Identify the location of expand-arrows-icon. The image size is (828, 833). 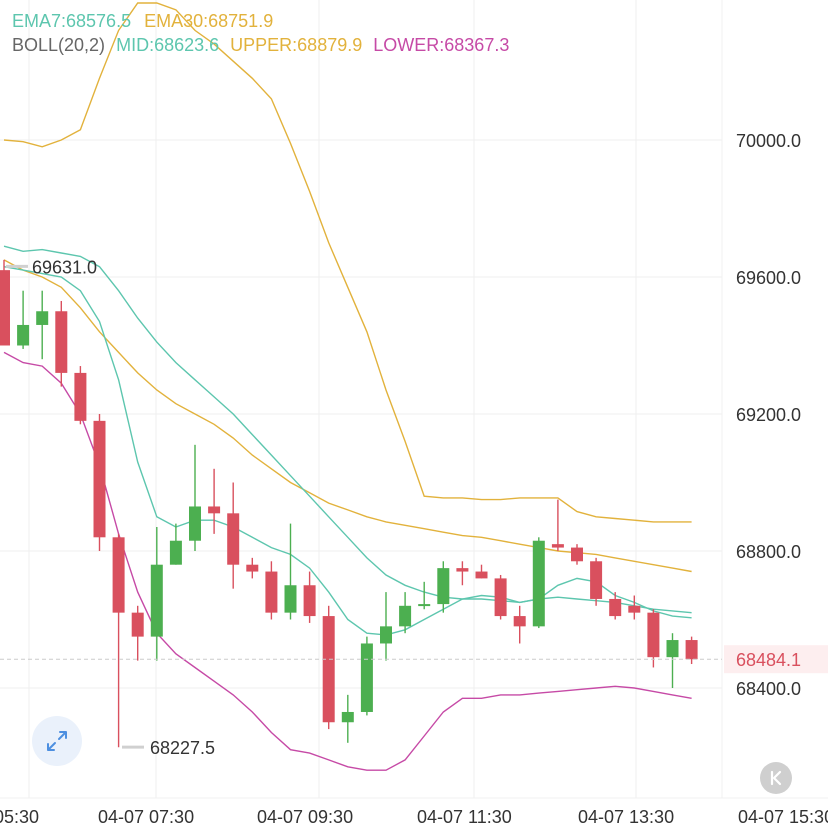
(57, 741).